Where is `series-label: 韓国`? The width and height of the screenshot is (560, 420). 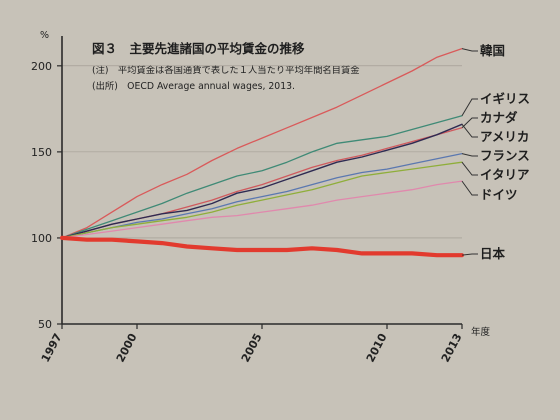
series-label: 韓国 is located at coordinates (492, 50).